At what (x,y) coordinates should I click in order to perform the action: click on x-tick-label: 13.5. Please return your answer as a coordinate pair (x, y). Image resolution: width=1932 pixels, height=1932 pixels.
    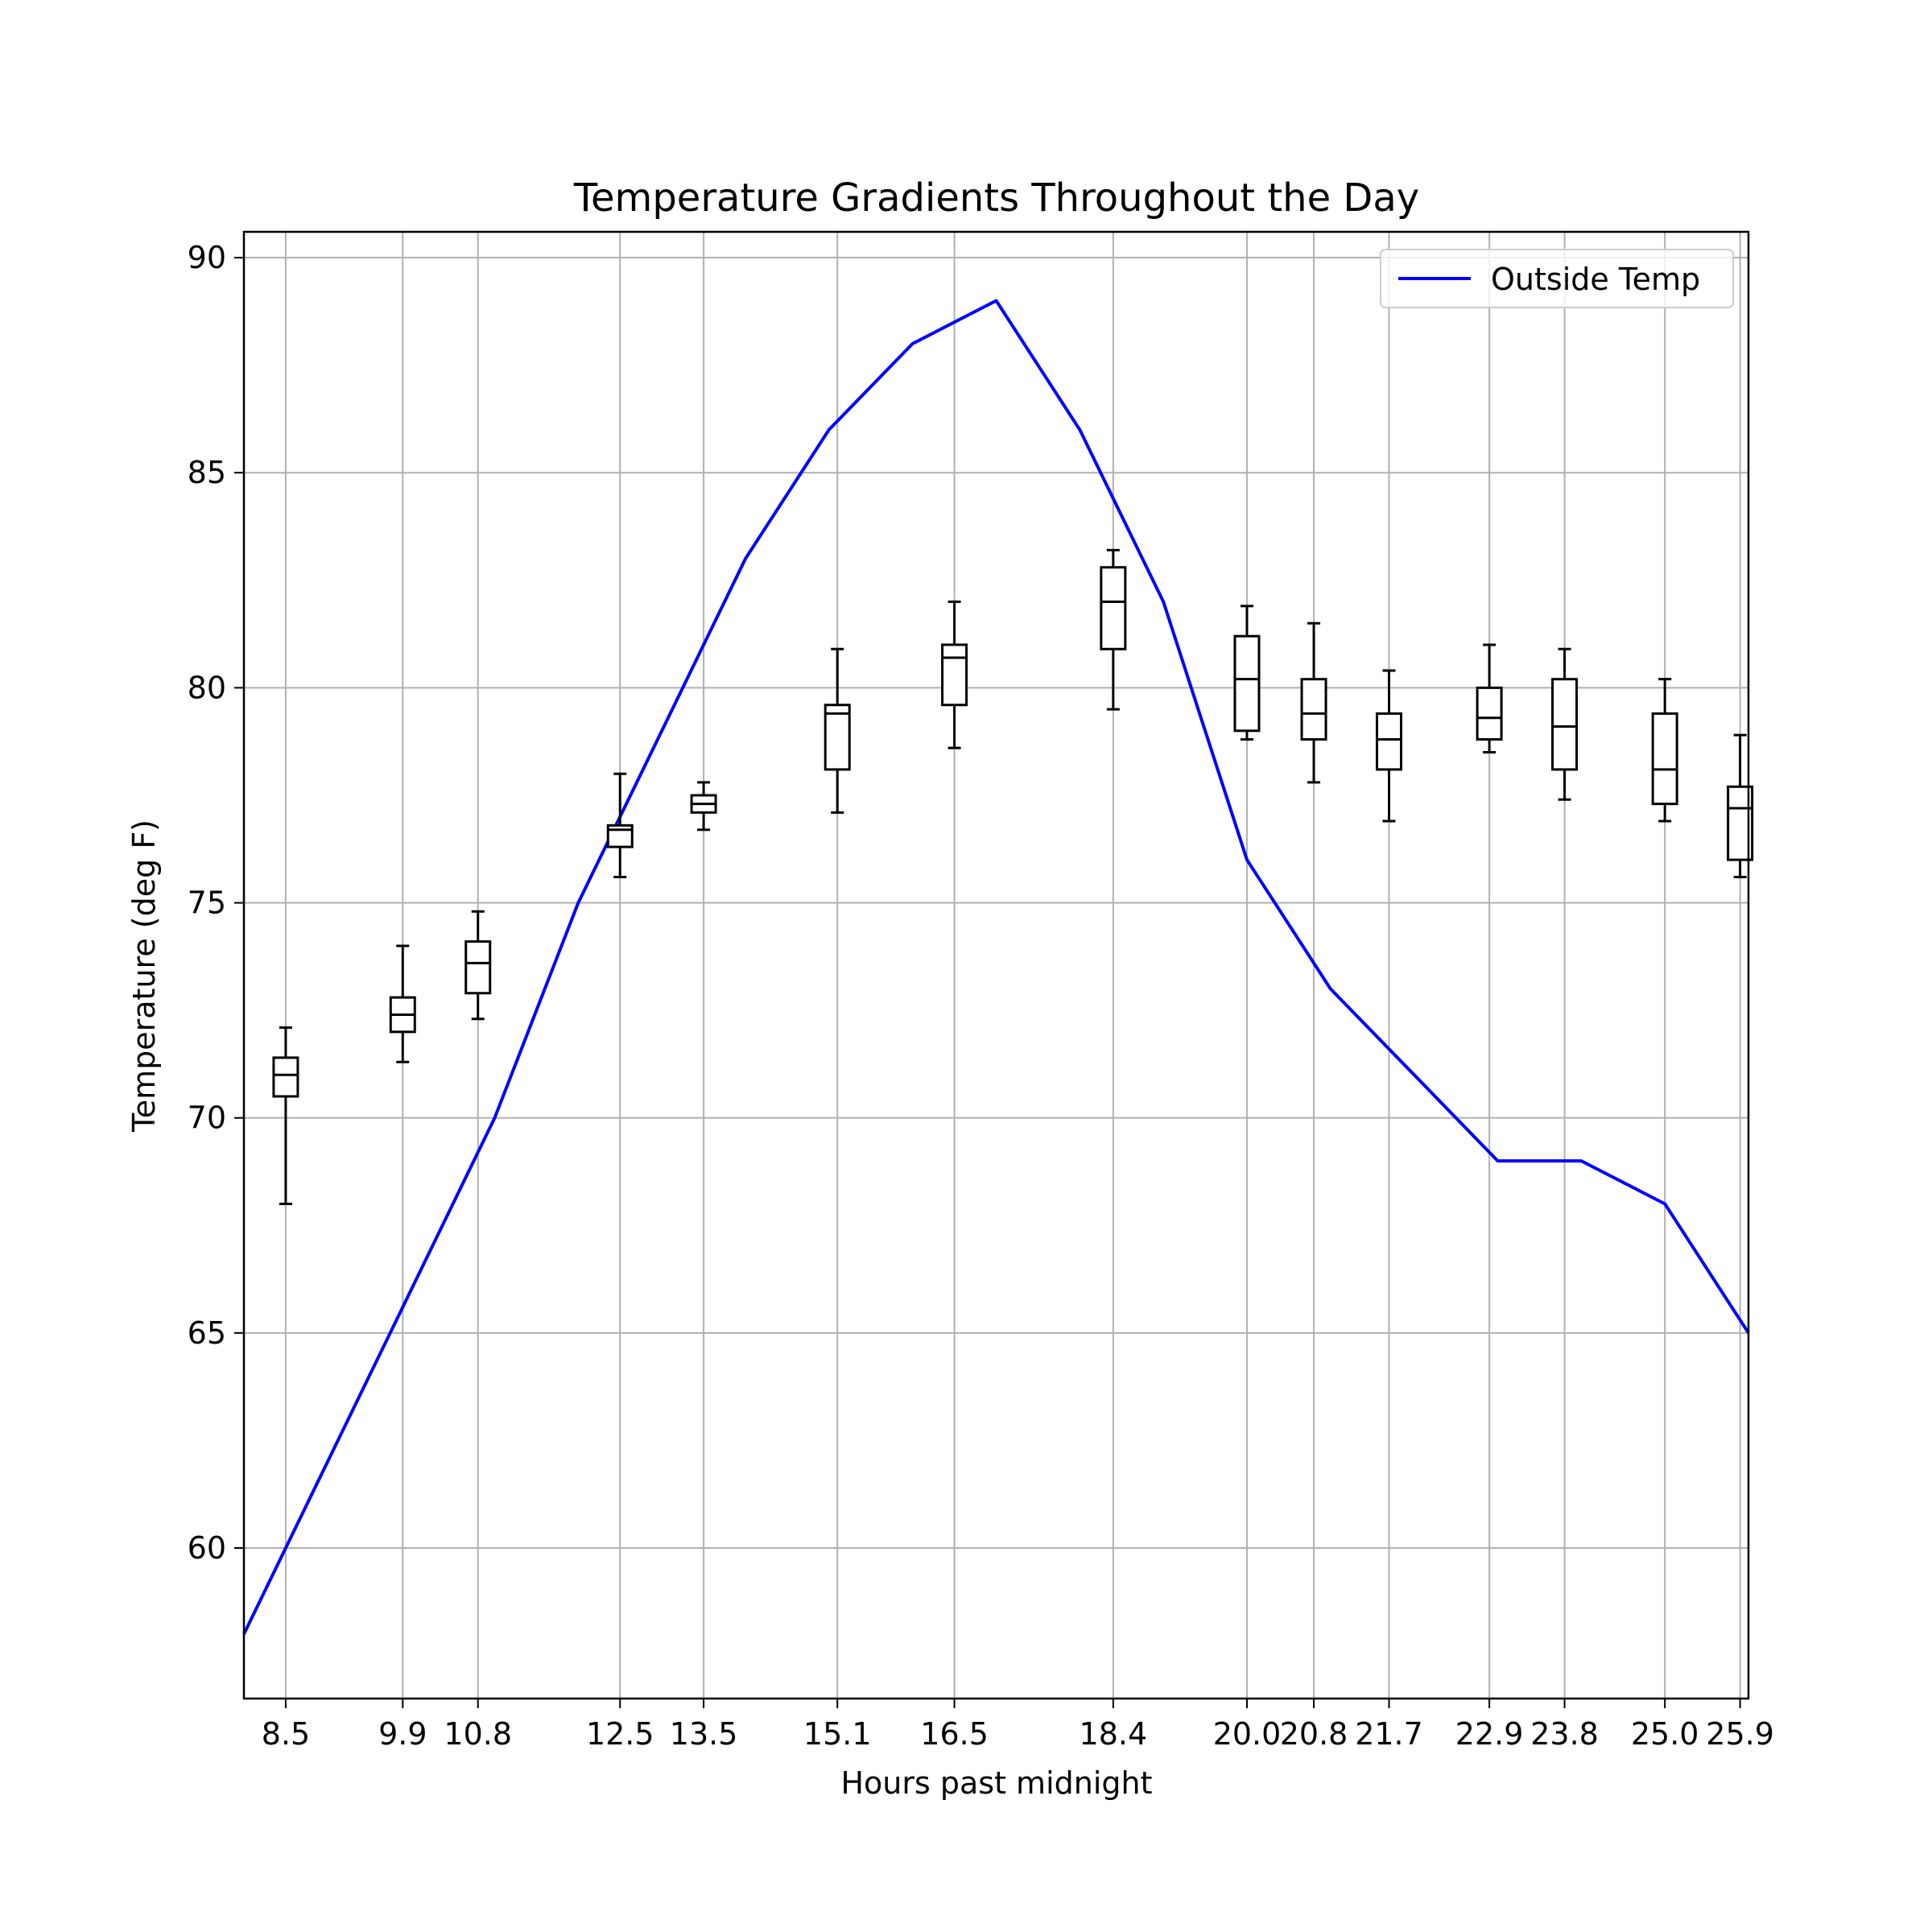
    Looking at the image, I should click on (704, 1734).